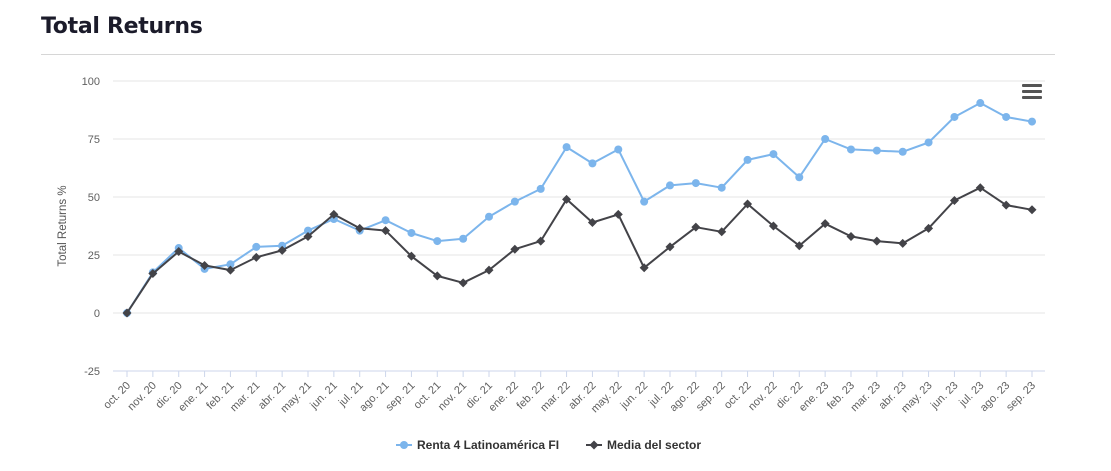  I want to click on x-tick-label: sep. 21, so click(401, 397).